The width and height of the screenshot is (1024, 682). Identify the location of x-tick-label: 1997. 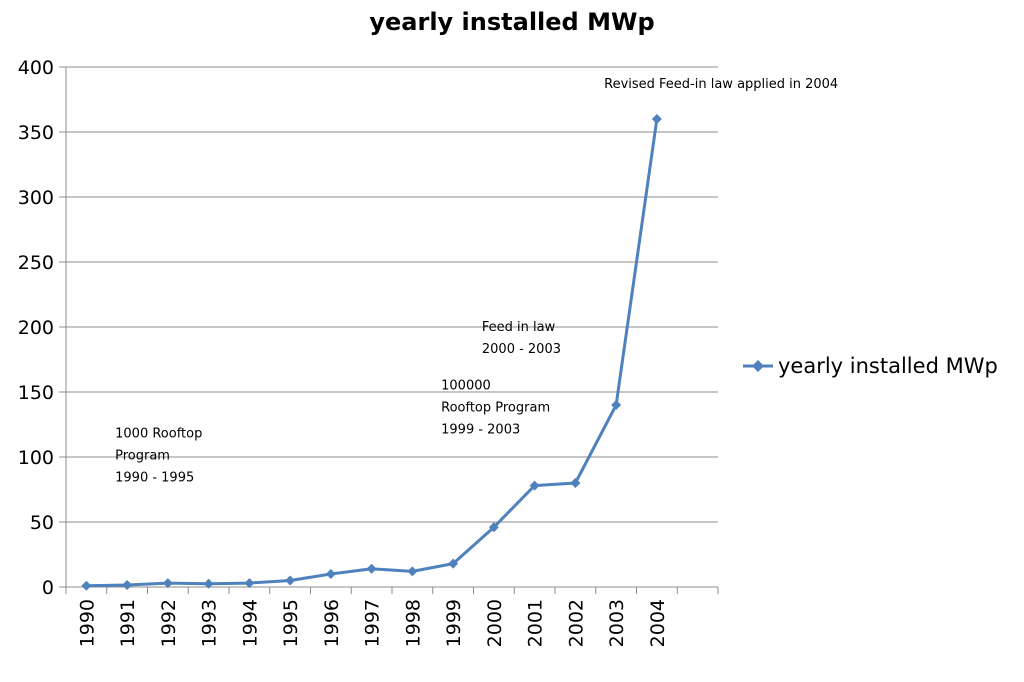
(373, 623).